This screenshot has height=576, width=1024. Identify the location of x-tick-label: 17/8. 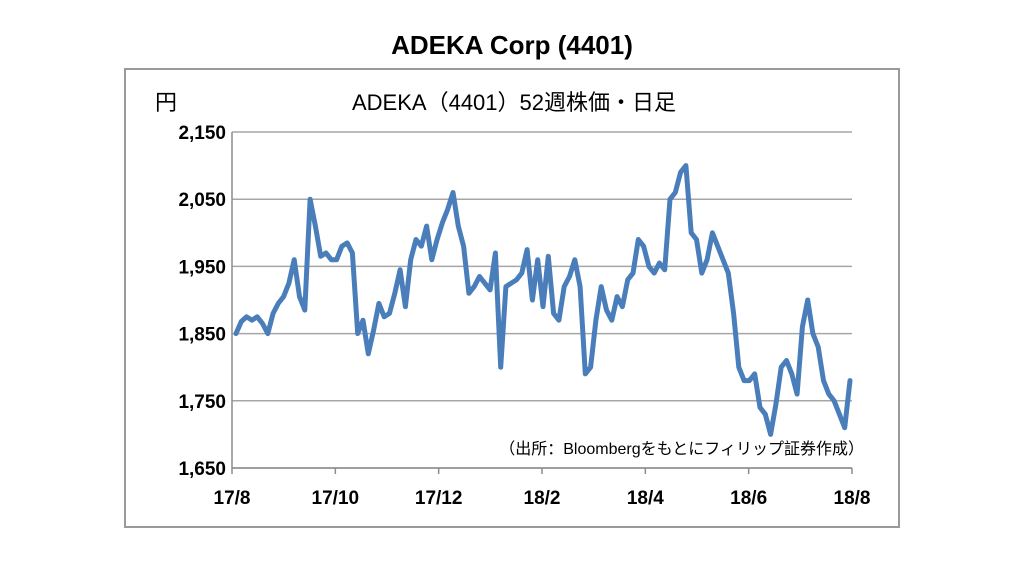
(232, 498).